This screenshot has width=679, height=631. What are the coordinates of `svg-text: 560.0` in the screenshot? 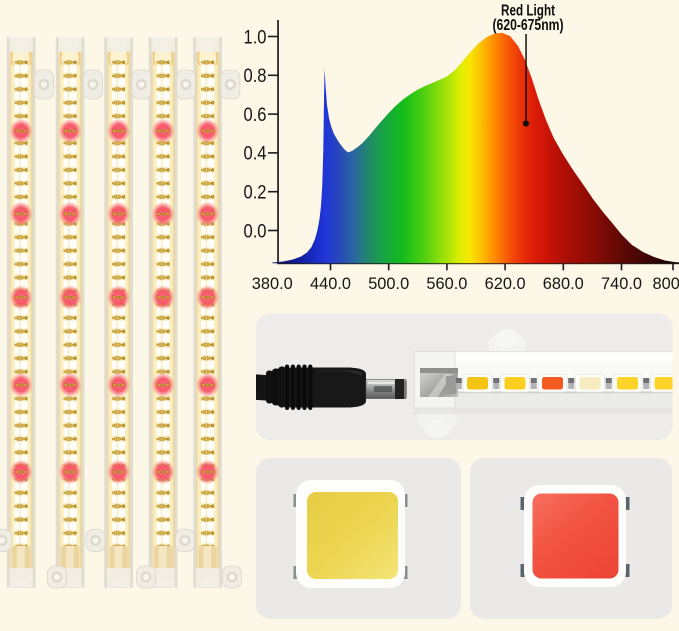 It's located at (446, 284).